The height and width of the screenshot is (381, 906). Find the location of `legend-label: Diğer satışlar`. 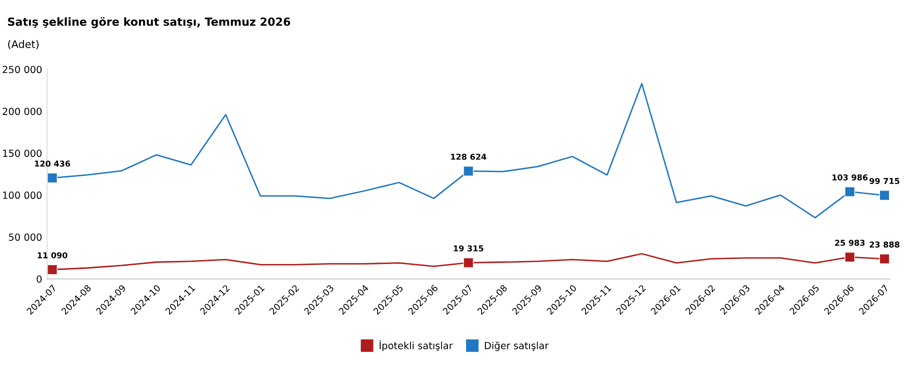

legend-label: Diğer satışlar is located at coordinates (516, 346).